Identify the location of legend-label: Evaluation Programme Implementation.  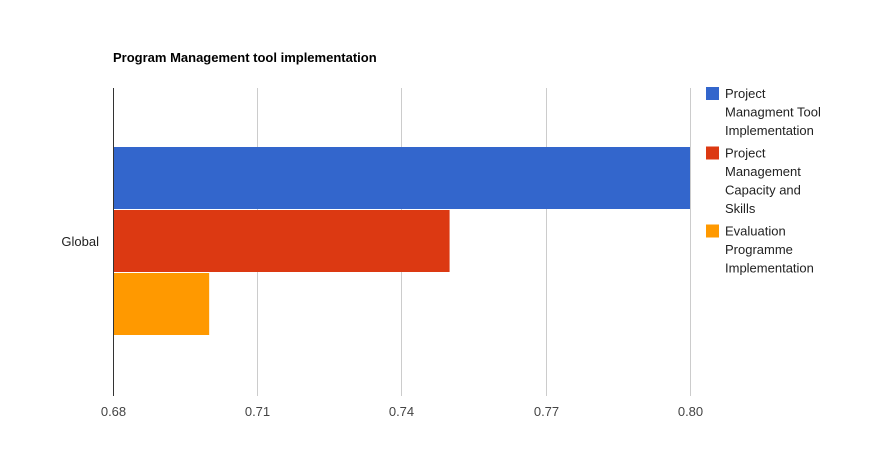
(769, 250).